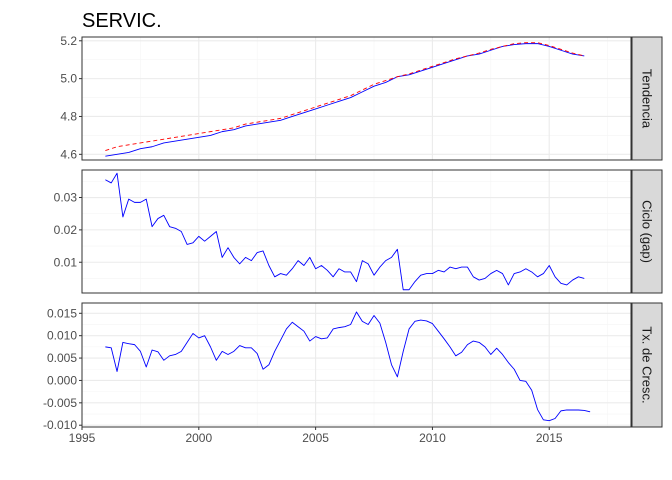 The height and width of the screenshot is (480, 672). What do you see at coordinates (68, 154) in the screenshot?
I see `y-tick-label: 4.6` at bounding box center [68, 154].